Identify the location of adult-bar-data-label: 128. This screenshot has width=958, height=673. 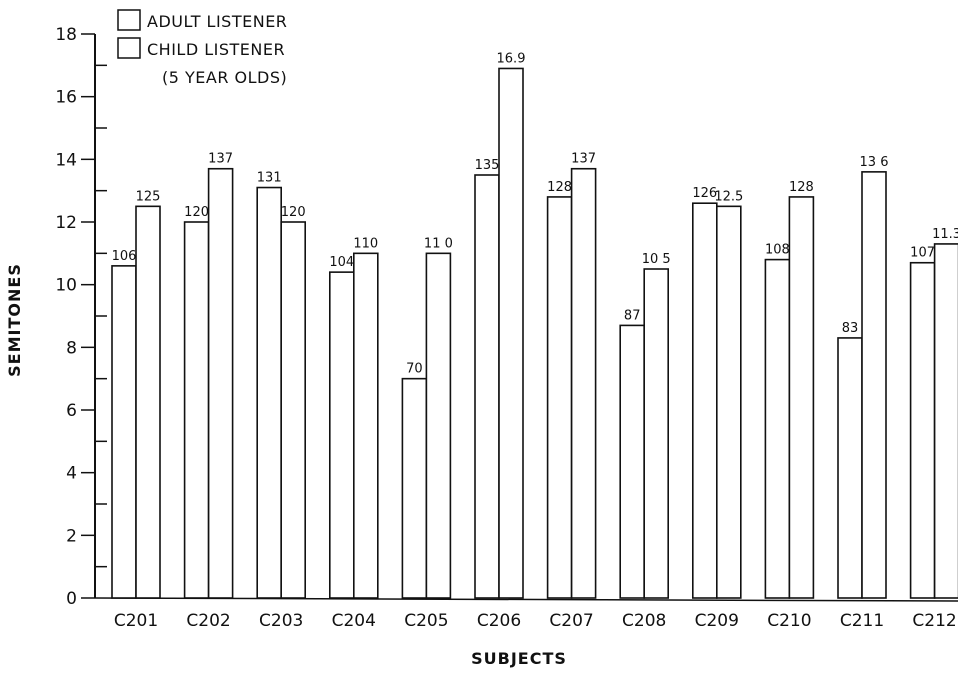
(559, 187).